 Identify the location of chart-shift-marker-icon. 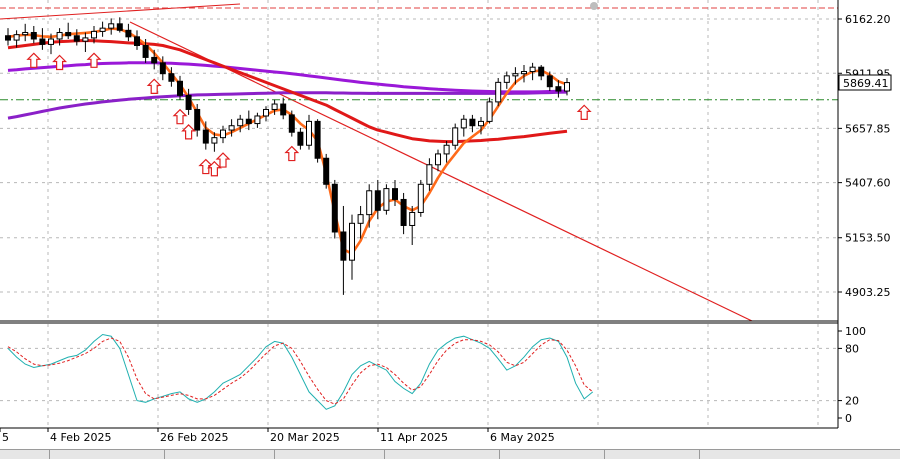
(594, 6).